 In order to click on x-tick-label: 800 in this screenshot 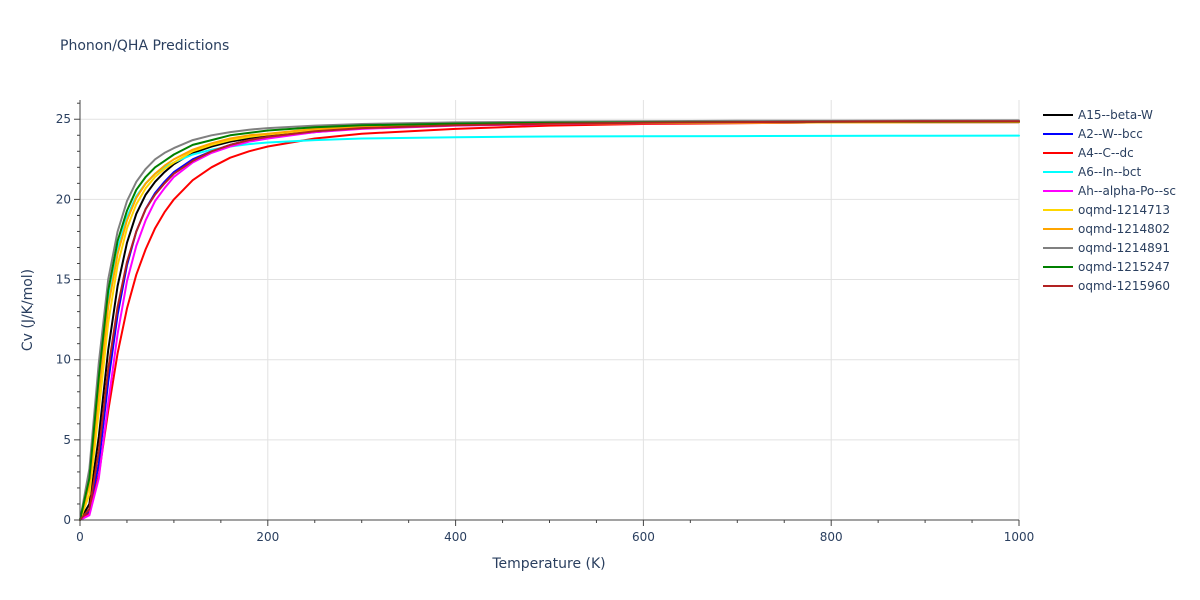, I will do `click(831, 537)`.